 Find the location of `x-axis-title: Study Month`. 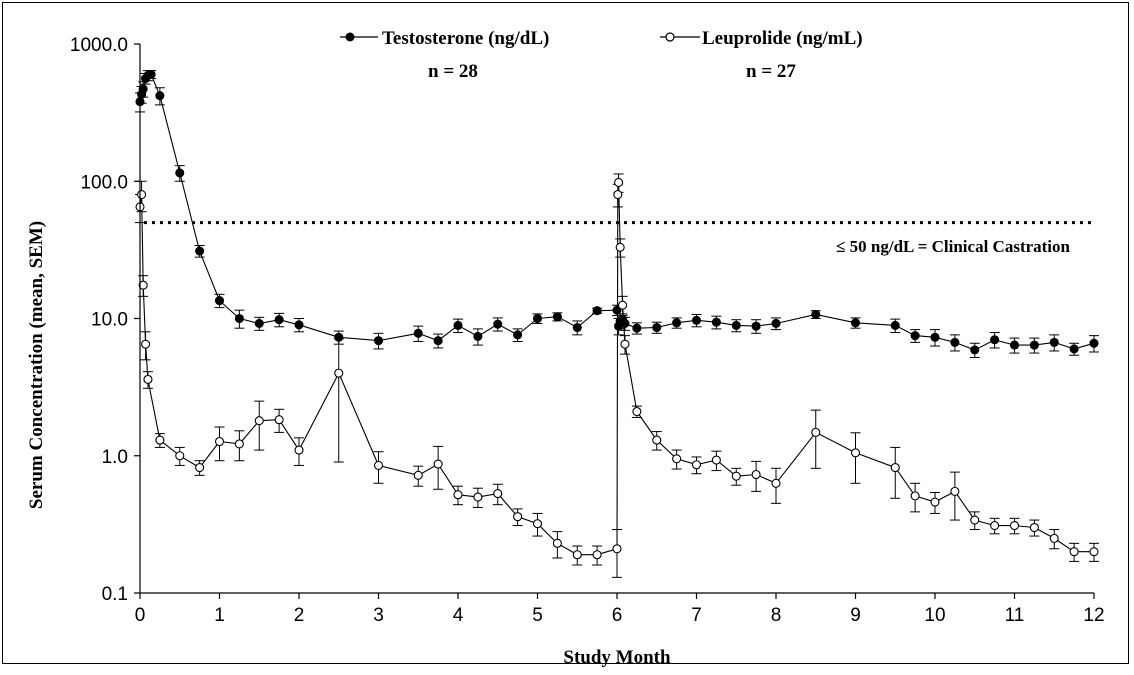

x-axis-title: Study Month is located at coordinates (617, 657).